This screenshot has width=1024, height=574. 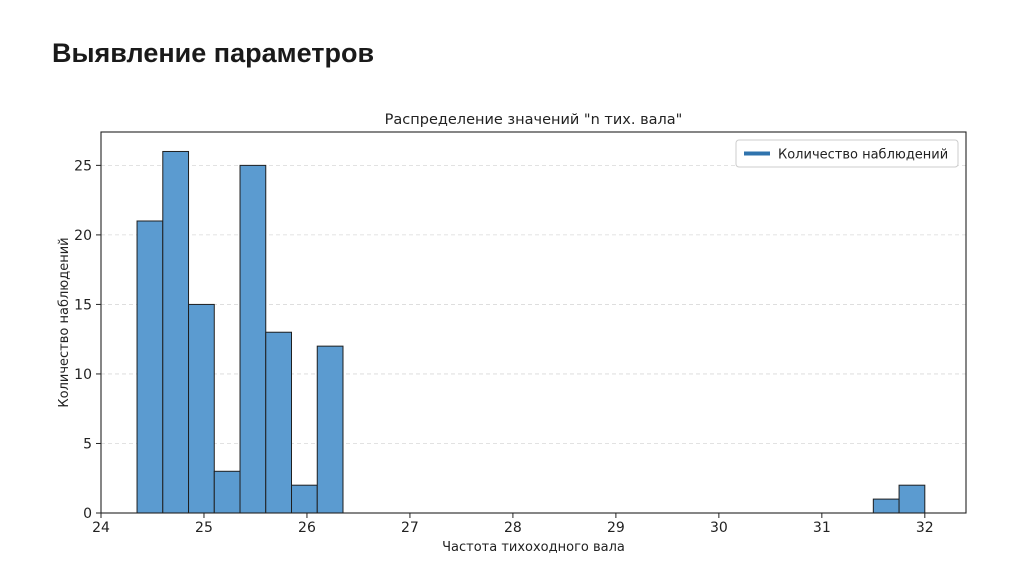 What do you see at coordinates (822, 528) in the screenshot?
I see `x-tick-label: 31` at bounding box center [822, 528].